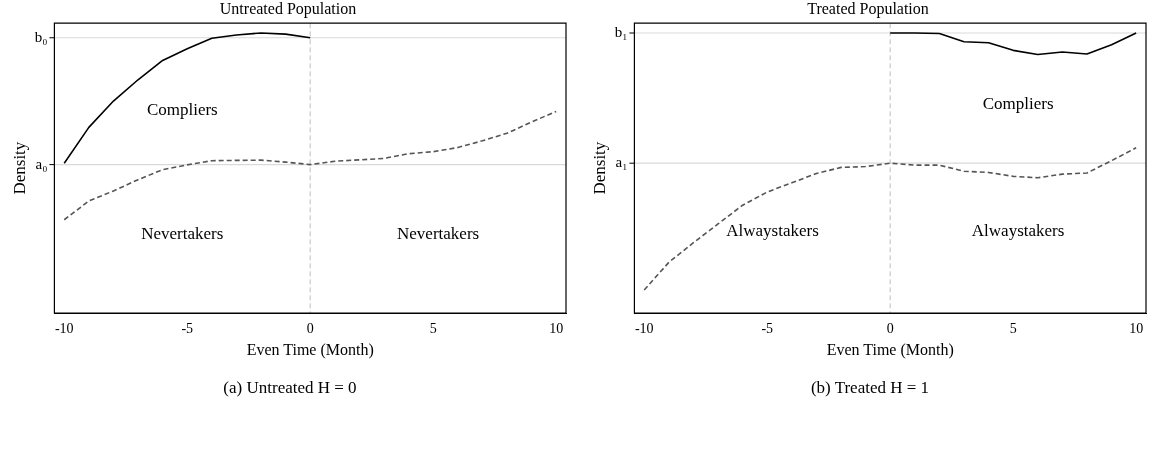 Image resolution: width=1160 pixels, height=450 pixels. What do you see at coordinates (290, 388) in the screenshot?
I see `text: (a) Untreated H = 0` at bounding box center [290, 388].